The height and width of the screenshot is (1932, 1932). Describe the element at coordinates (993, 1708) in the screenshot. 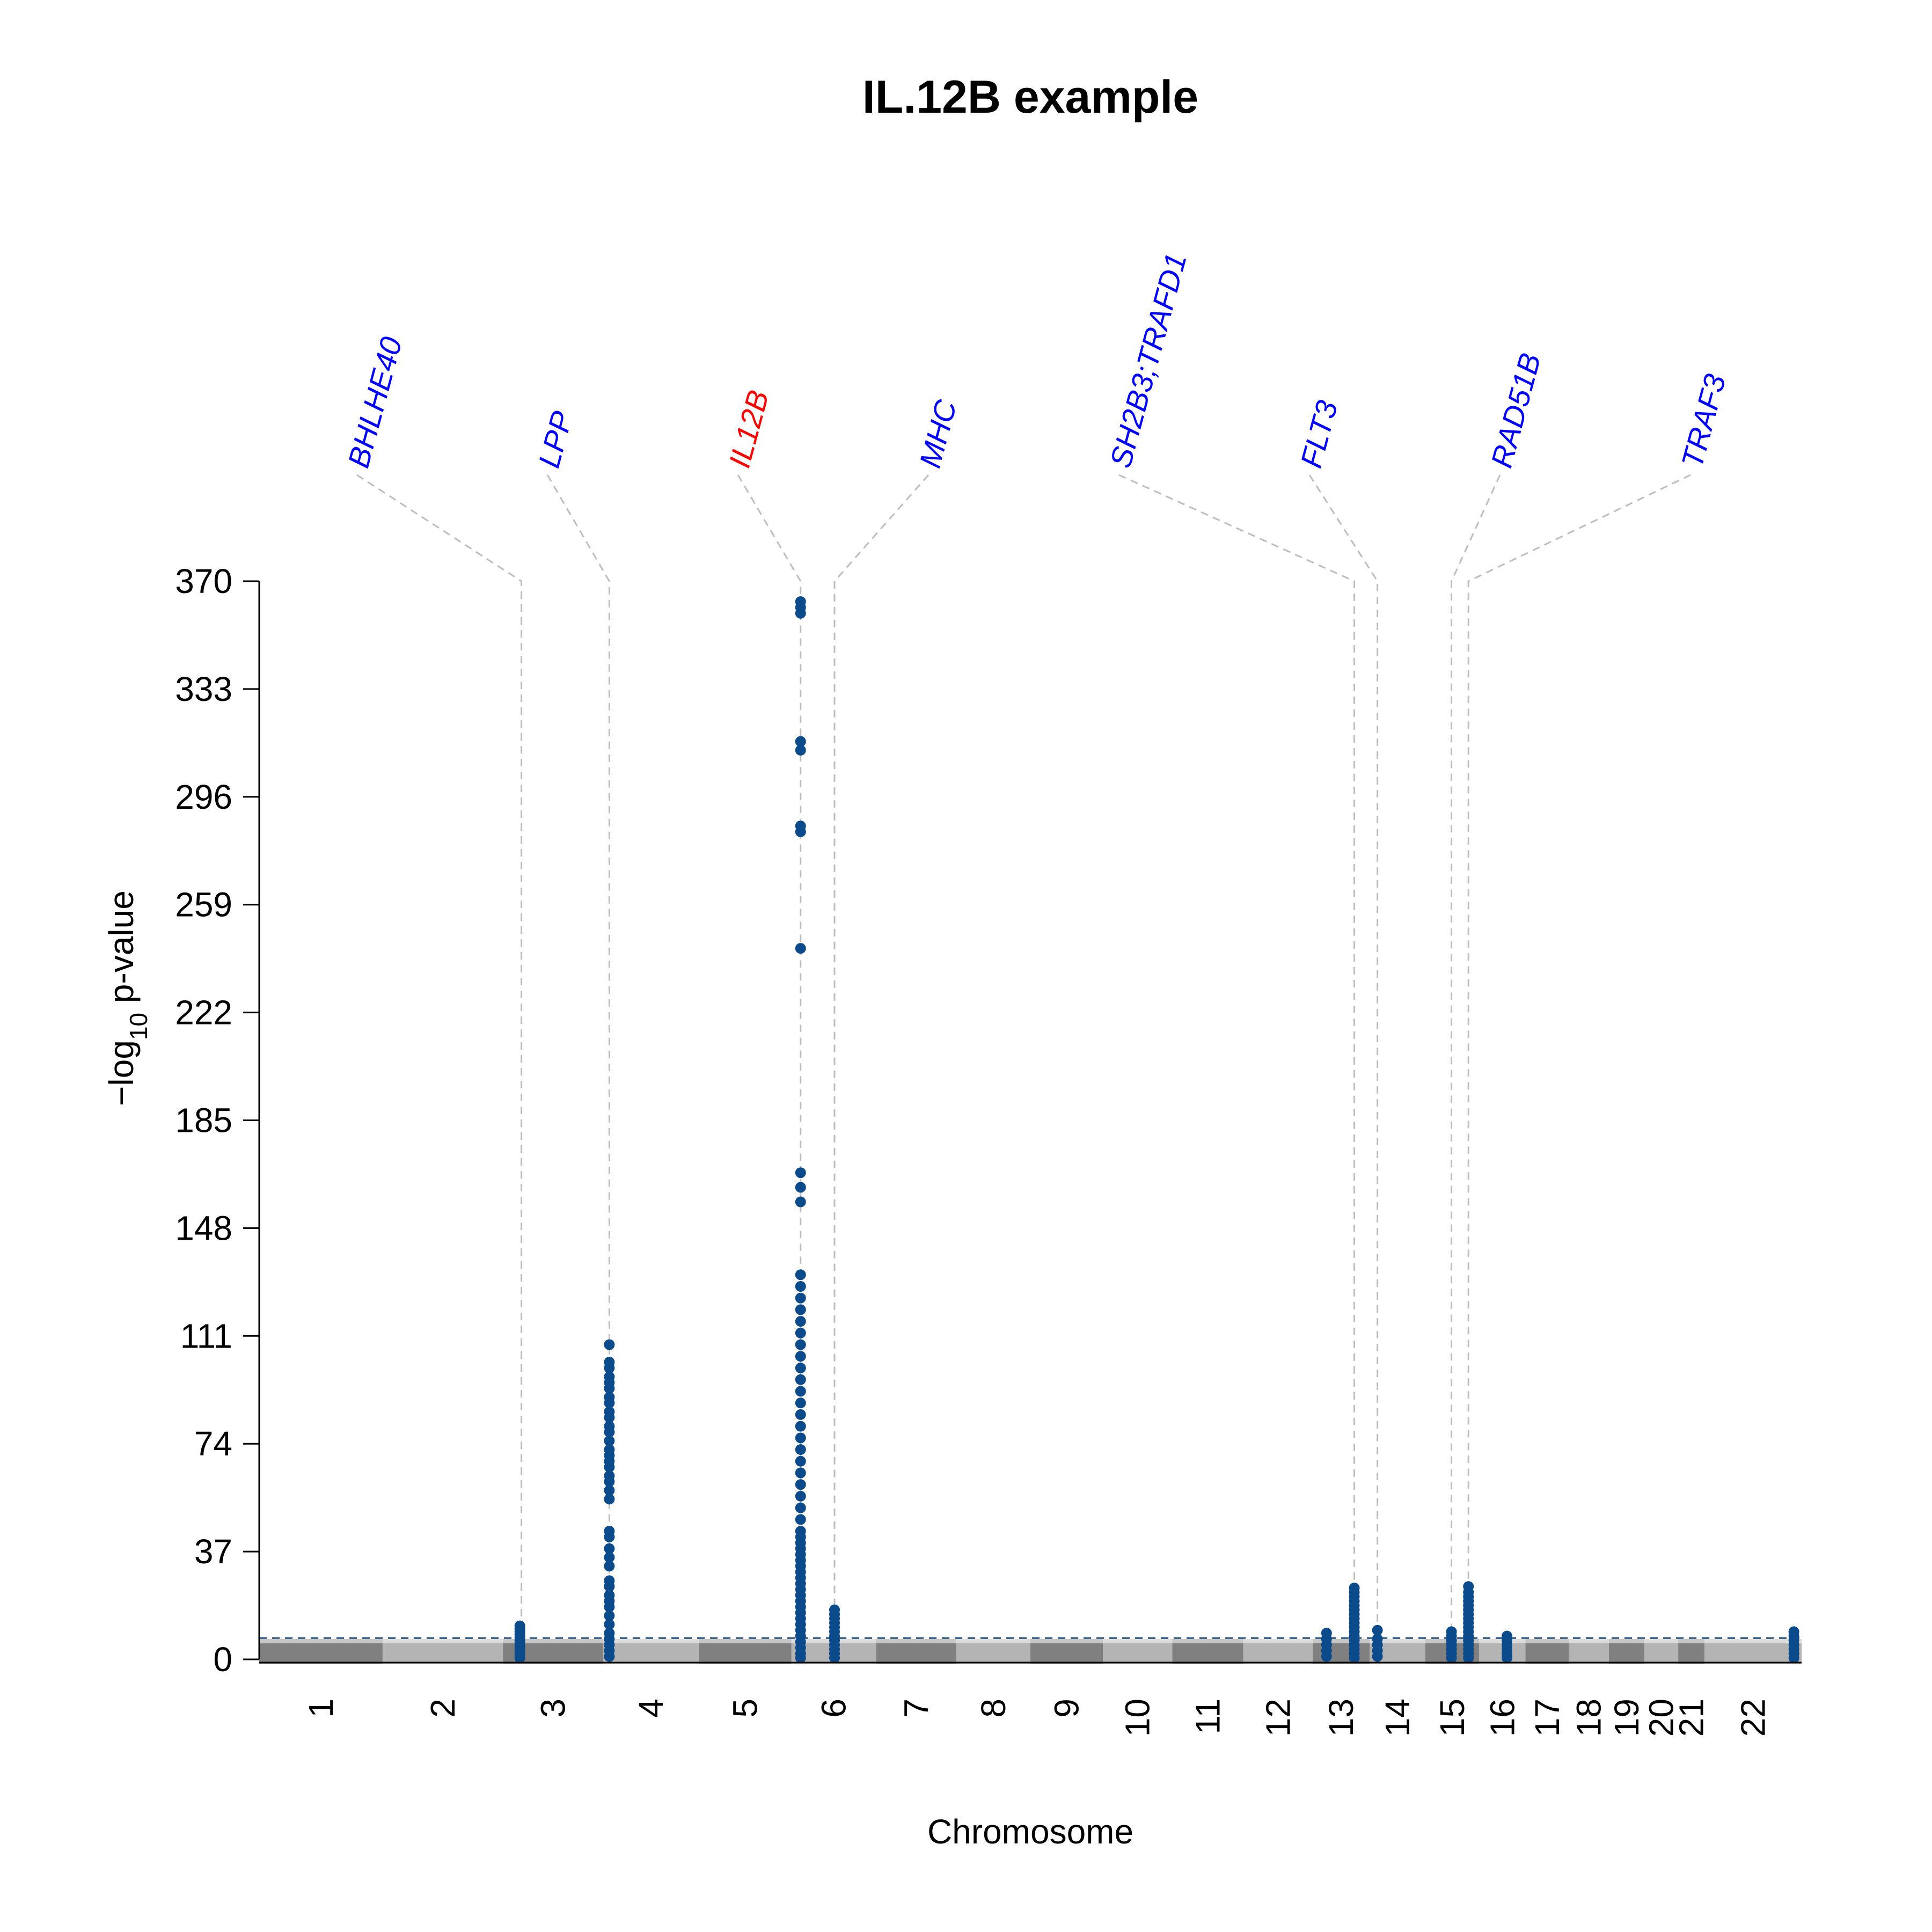

I see `x-tick-label-8: 8` at that location.